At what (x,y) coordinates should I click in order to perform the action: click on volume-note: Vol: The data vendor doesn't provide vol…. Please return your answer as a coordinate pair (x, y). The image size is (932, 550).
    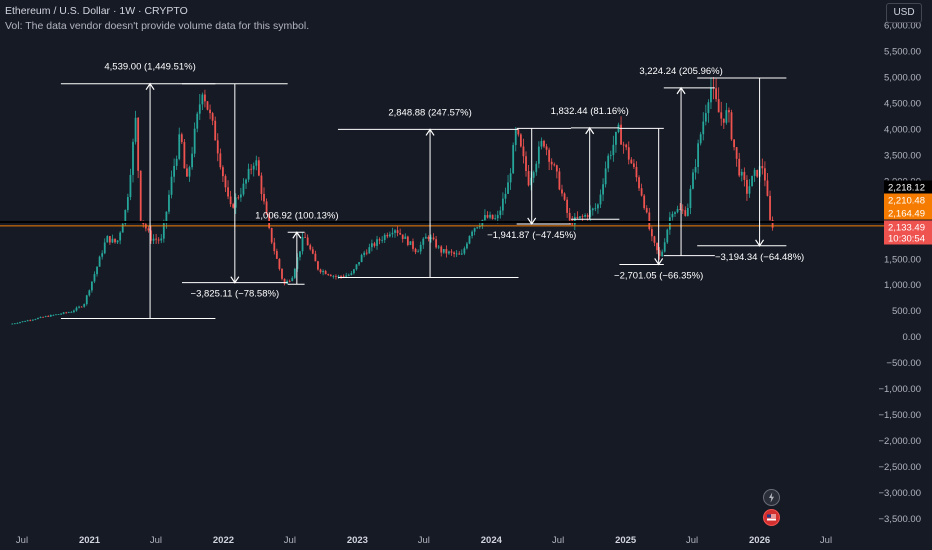
    Looking at the image, I should click on (157, 26).